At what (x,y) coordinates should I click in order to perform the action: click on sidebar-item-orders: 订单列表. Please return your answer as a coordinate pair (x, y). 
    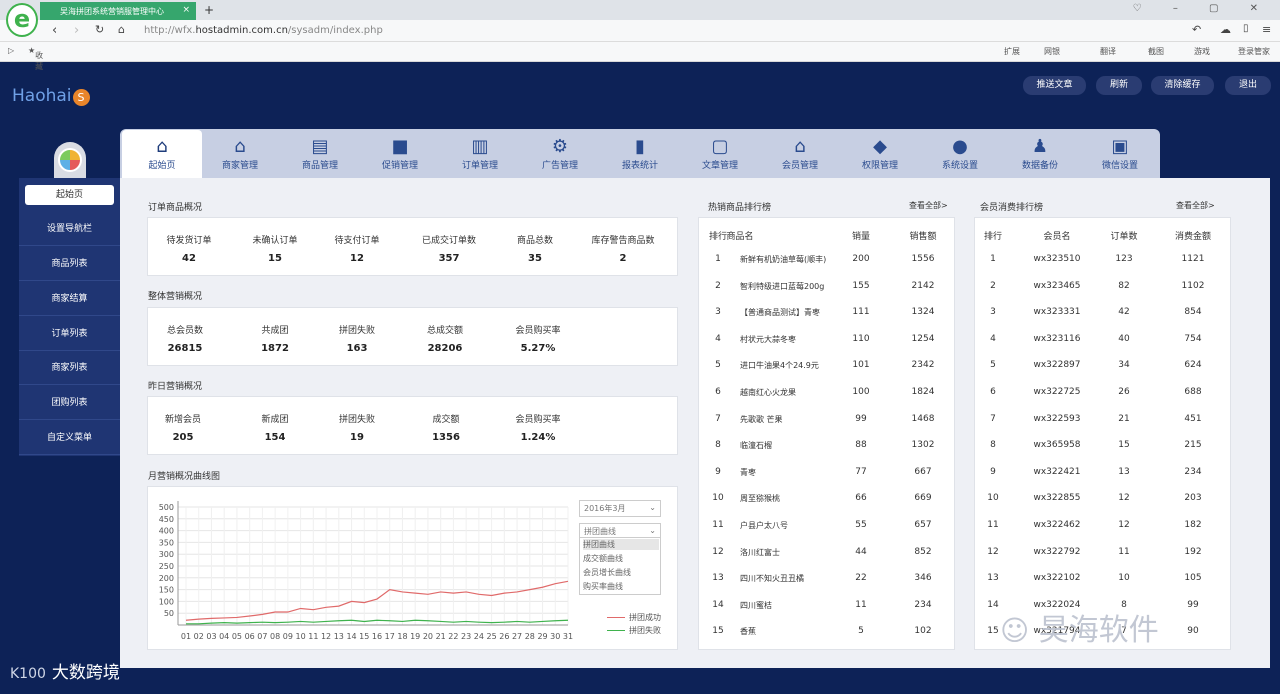
    Looking at the image, I should click on (69, 334).